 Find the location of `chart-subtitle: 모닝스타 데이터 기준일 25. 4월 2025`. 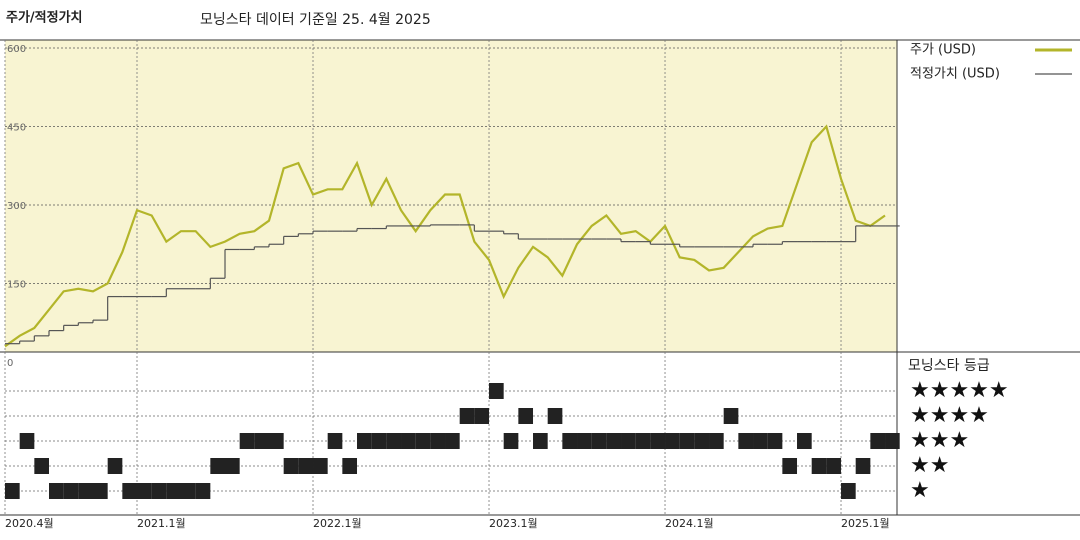

chart-subtitle: 모닝스타 데이터 기준일 25. 4월 2025 is located at coordinates (315, 20).